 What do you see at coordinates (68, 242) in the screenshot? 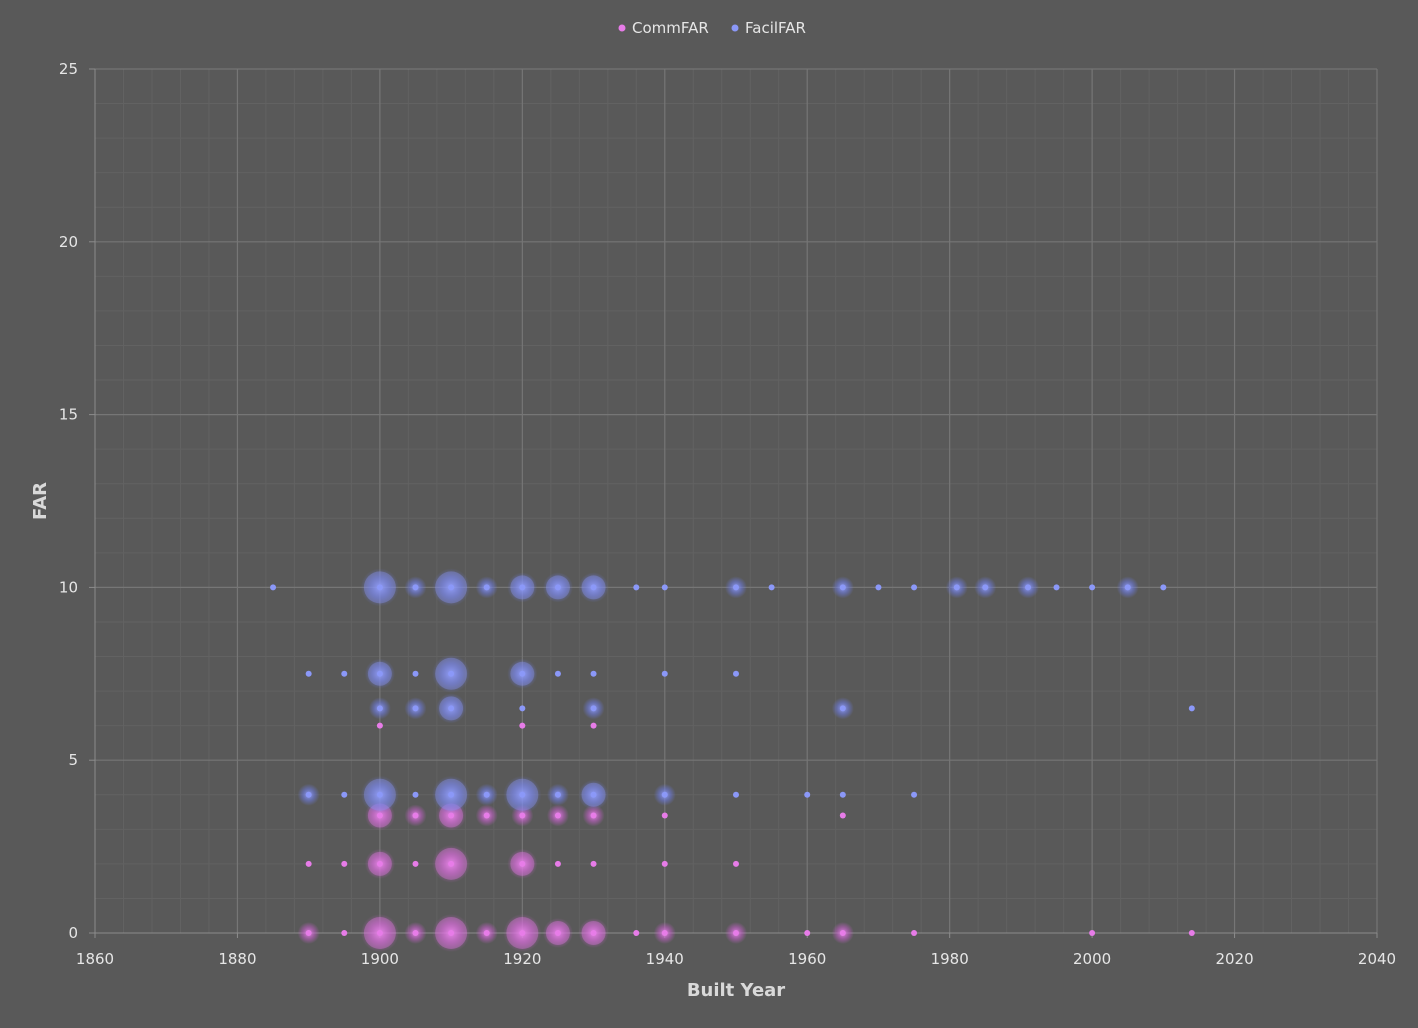
I see `y-tick-label: 20` at bounding box center [68, 242].